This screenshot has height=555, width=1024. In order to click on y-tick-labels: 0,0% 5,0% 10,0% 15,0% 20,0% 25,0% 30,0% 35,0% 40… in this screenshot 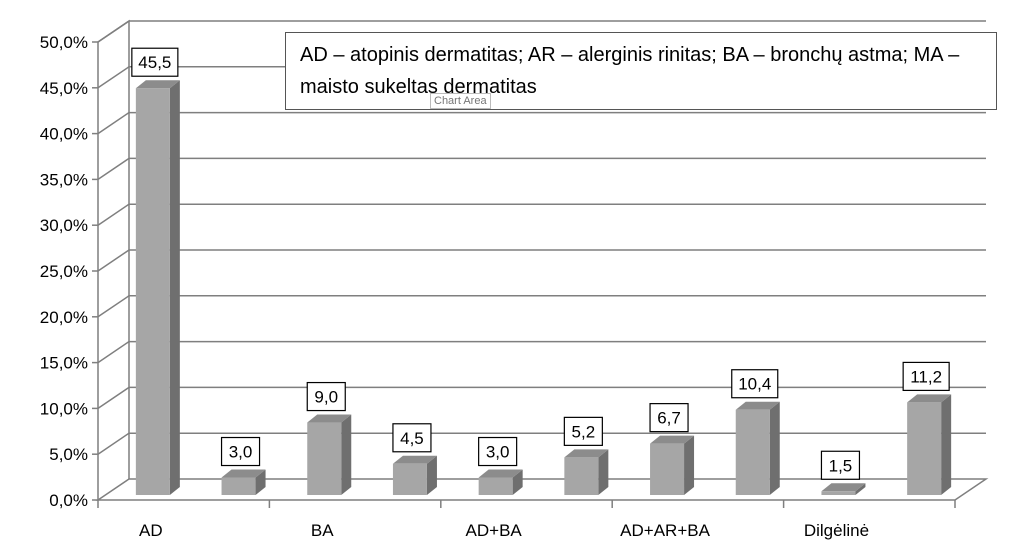, I will do `click(64, 271)`.